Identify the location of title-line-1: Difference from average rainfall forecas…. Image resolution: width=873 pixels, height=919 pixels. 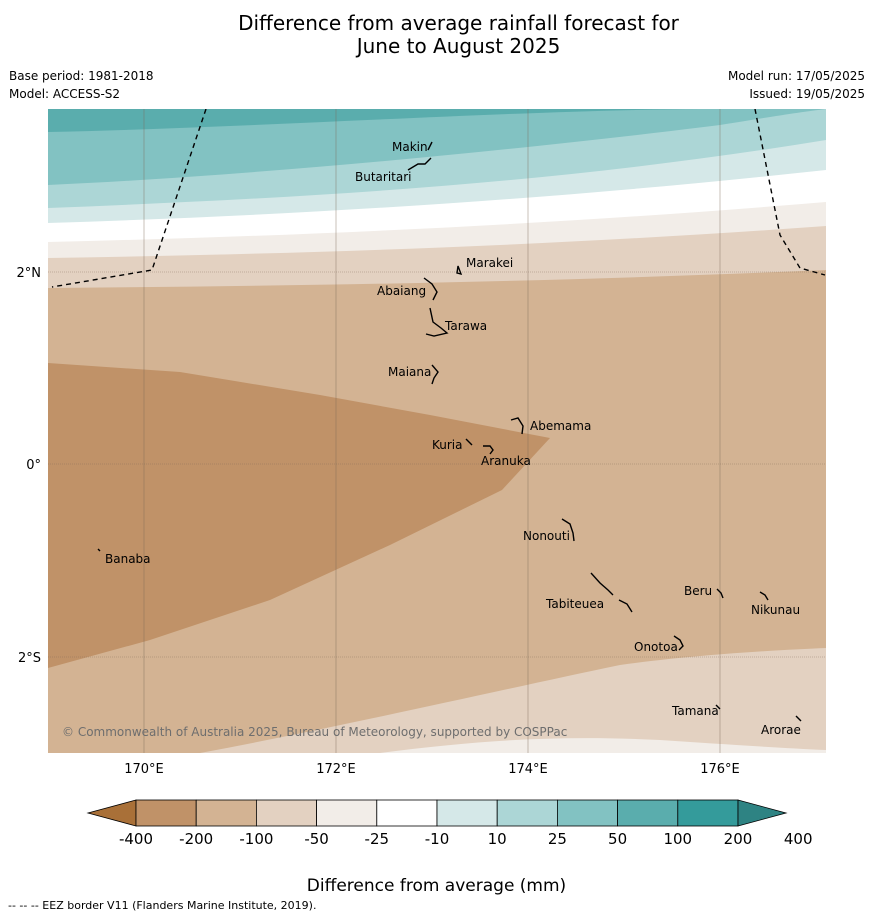
(458, 23).